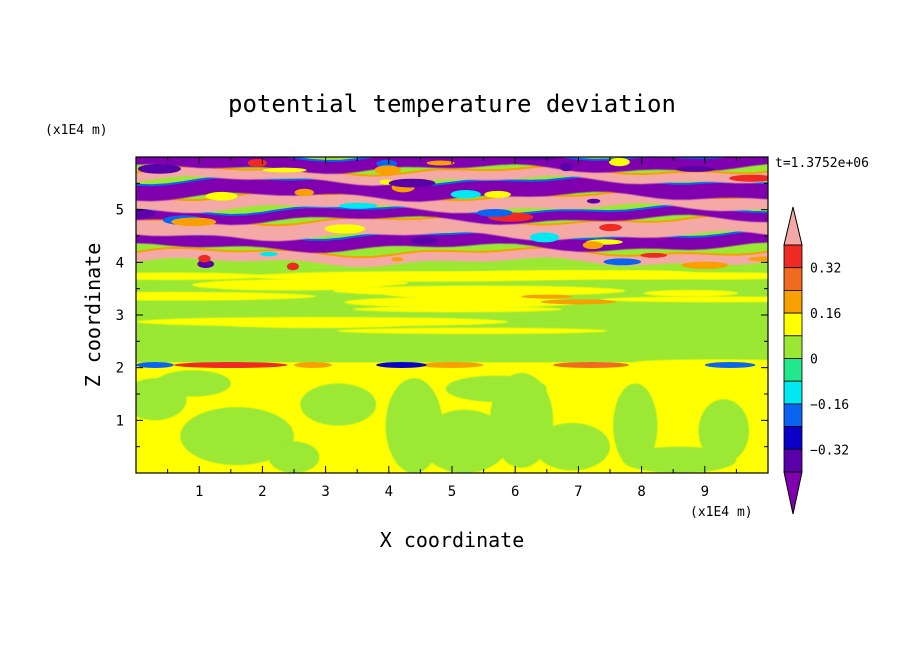 The image size is (904, 654). I want to click on colorbar-tick-label: −0.16, so click(829, 405).